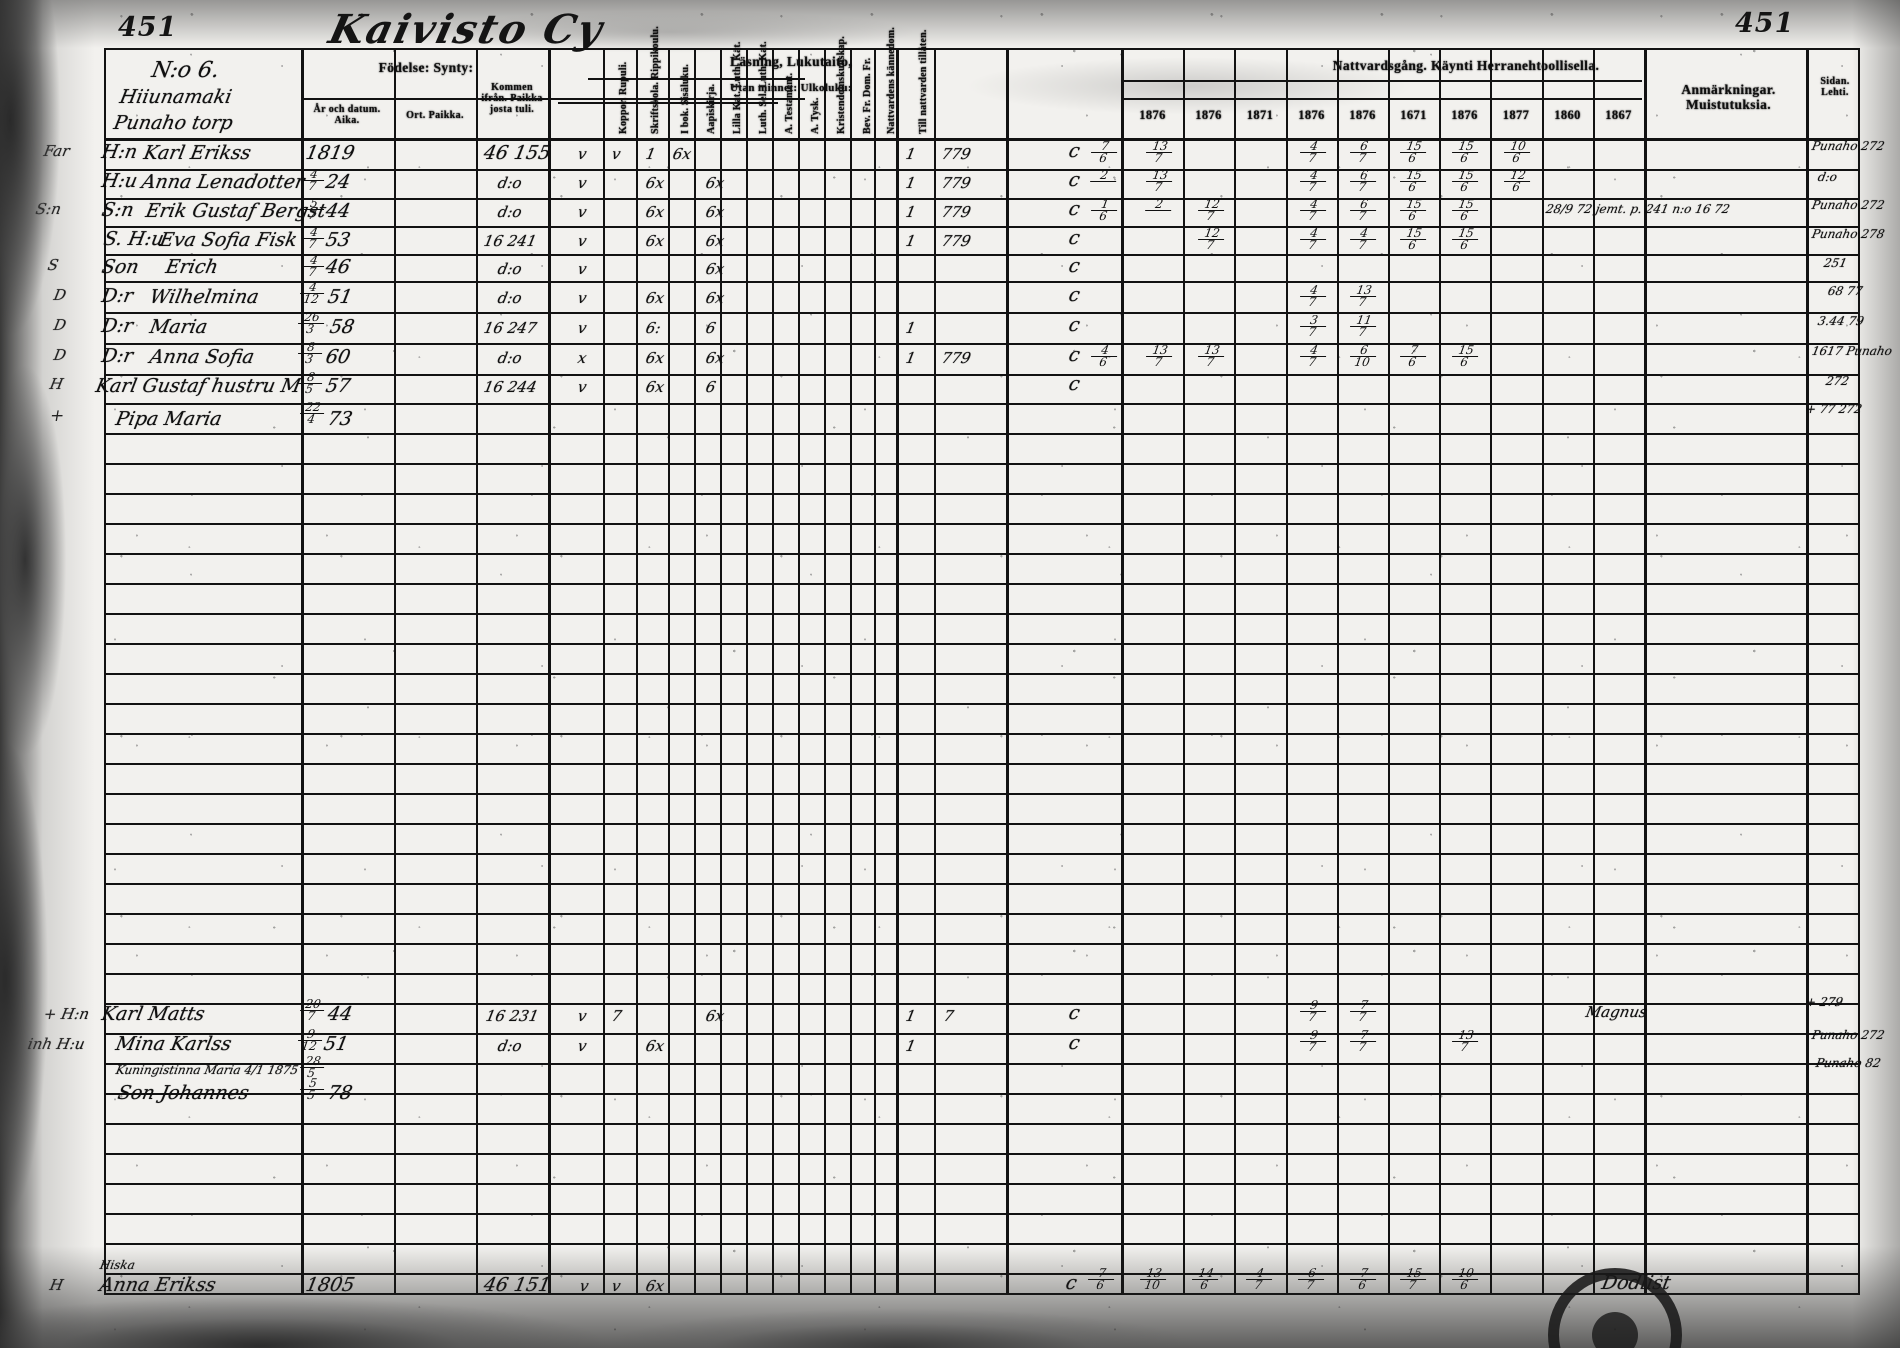  What do you see at coordinates (655, 1286) in the screenshot?
I see `bottom-row-read-mark: 6x` at bounding box center [655, 1286].